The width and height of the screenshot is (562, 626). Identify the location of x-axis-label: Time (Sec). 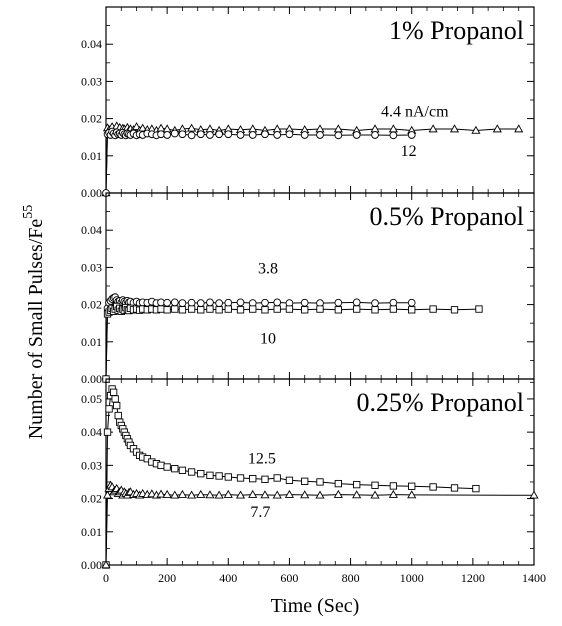
(315, 606).